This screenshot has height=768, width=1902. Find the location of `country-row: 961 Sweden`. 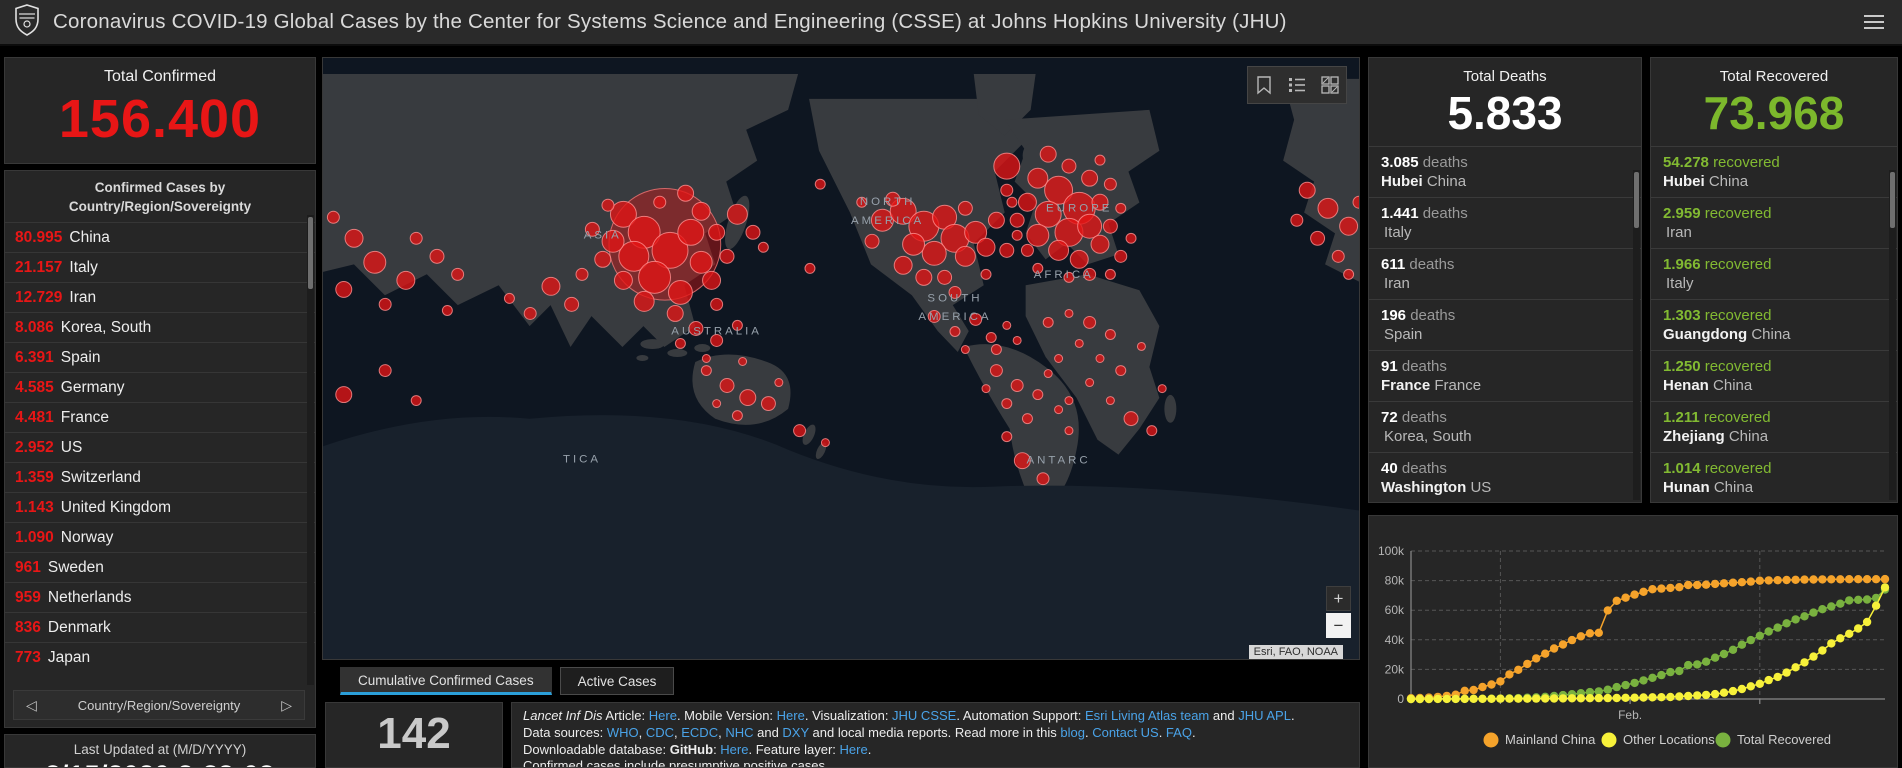

country-row: 961 Sweden is located at coordinates (160, 566).